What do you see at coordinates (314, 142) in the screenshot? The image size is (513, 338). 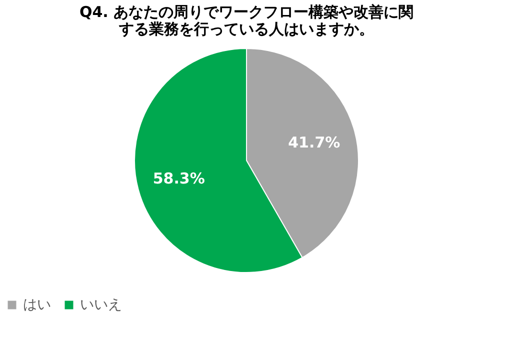 I see `data-label: 41.7%` at bounding box center [314, 142].